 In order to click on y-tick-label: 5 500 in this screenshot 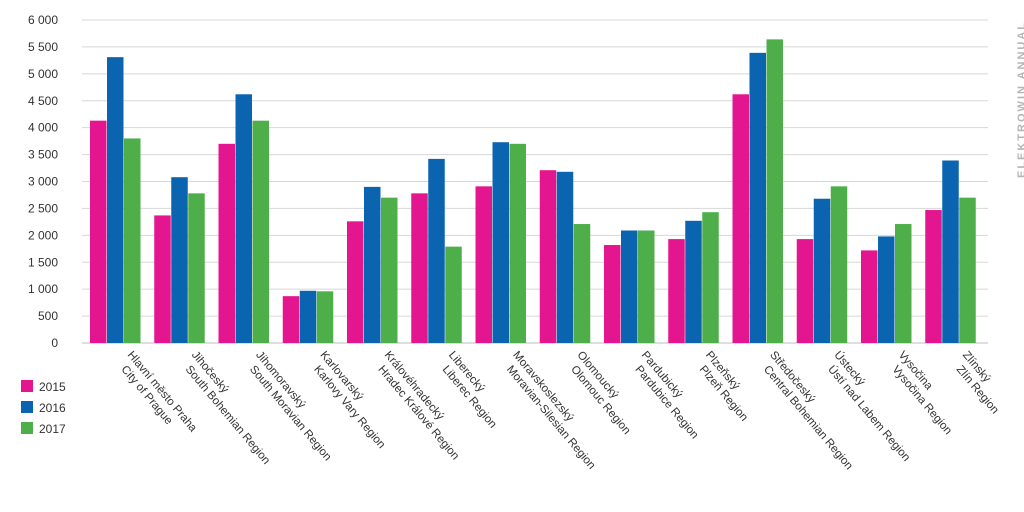, I will do `click(43, 47)`.